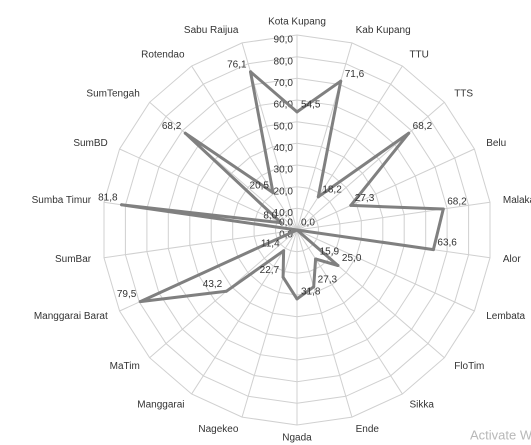 The height and width of the screenshot is (445, 531). I want to click on data-label: 79,5, so click(127, 294).